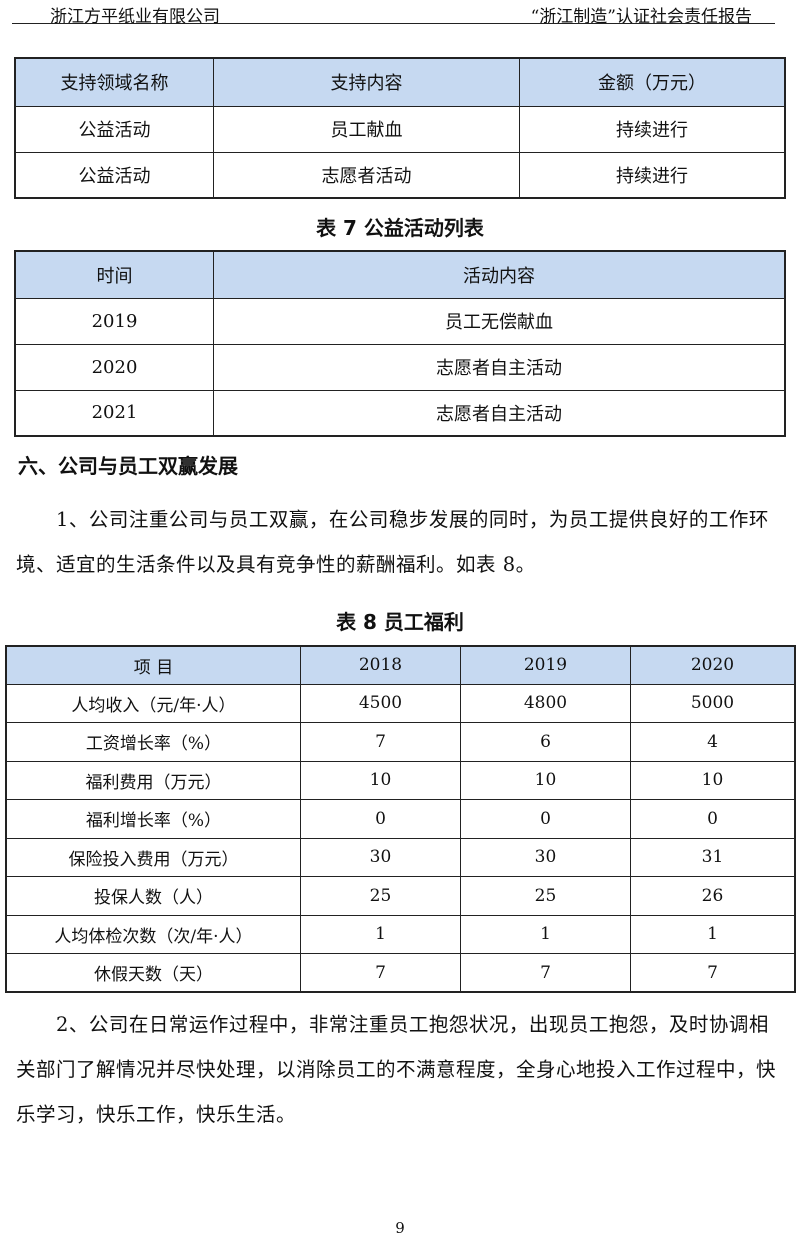 This screenshot has width=800, height=1240. What do you see at coordinates (545, 703) in the screenshot?
I see `cell: 4800` at bounding box center [545, 703].